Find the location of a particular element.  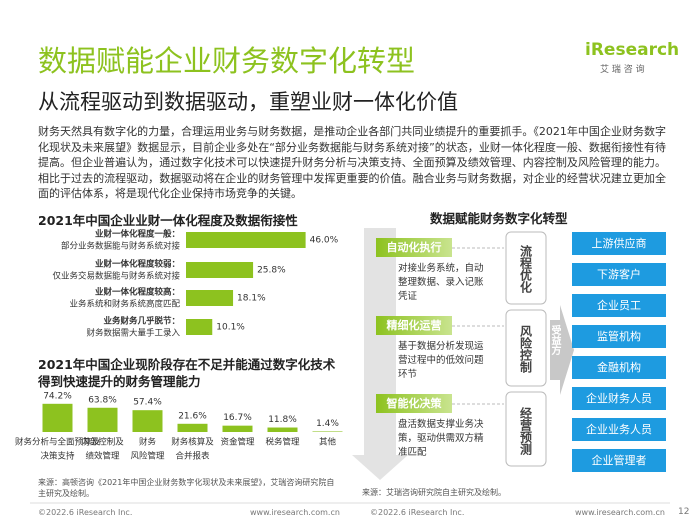

category-label: 合并报表 is located at coordinates (192, 456).